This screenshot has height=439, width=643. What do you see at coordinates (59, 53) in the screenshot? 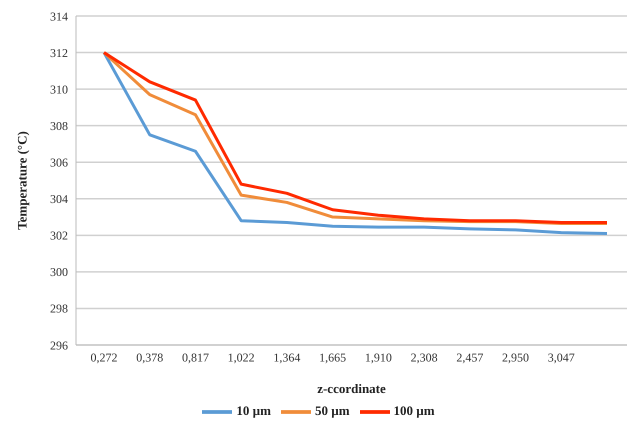
I see `y-tick-label: 312` at bounding box center [59, 53].